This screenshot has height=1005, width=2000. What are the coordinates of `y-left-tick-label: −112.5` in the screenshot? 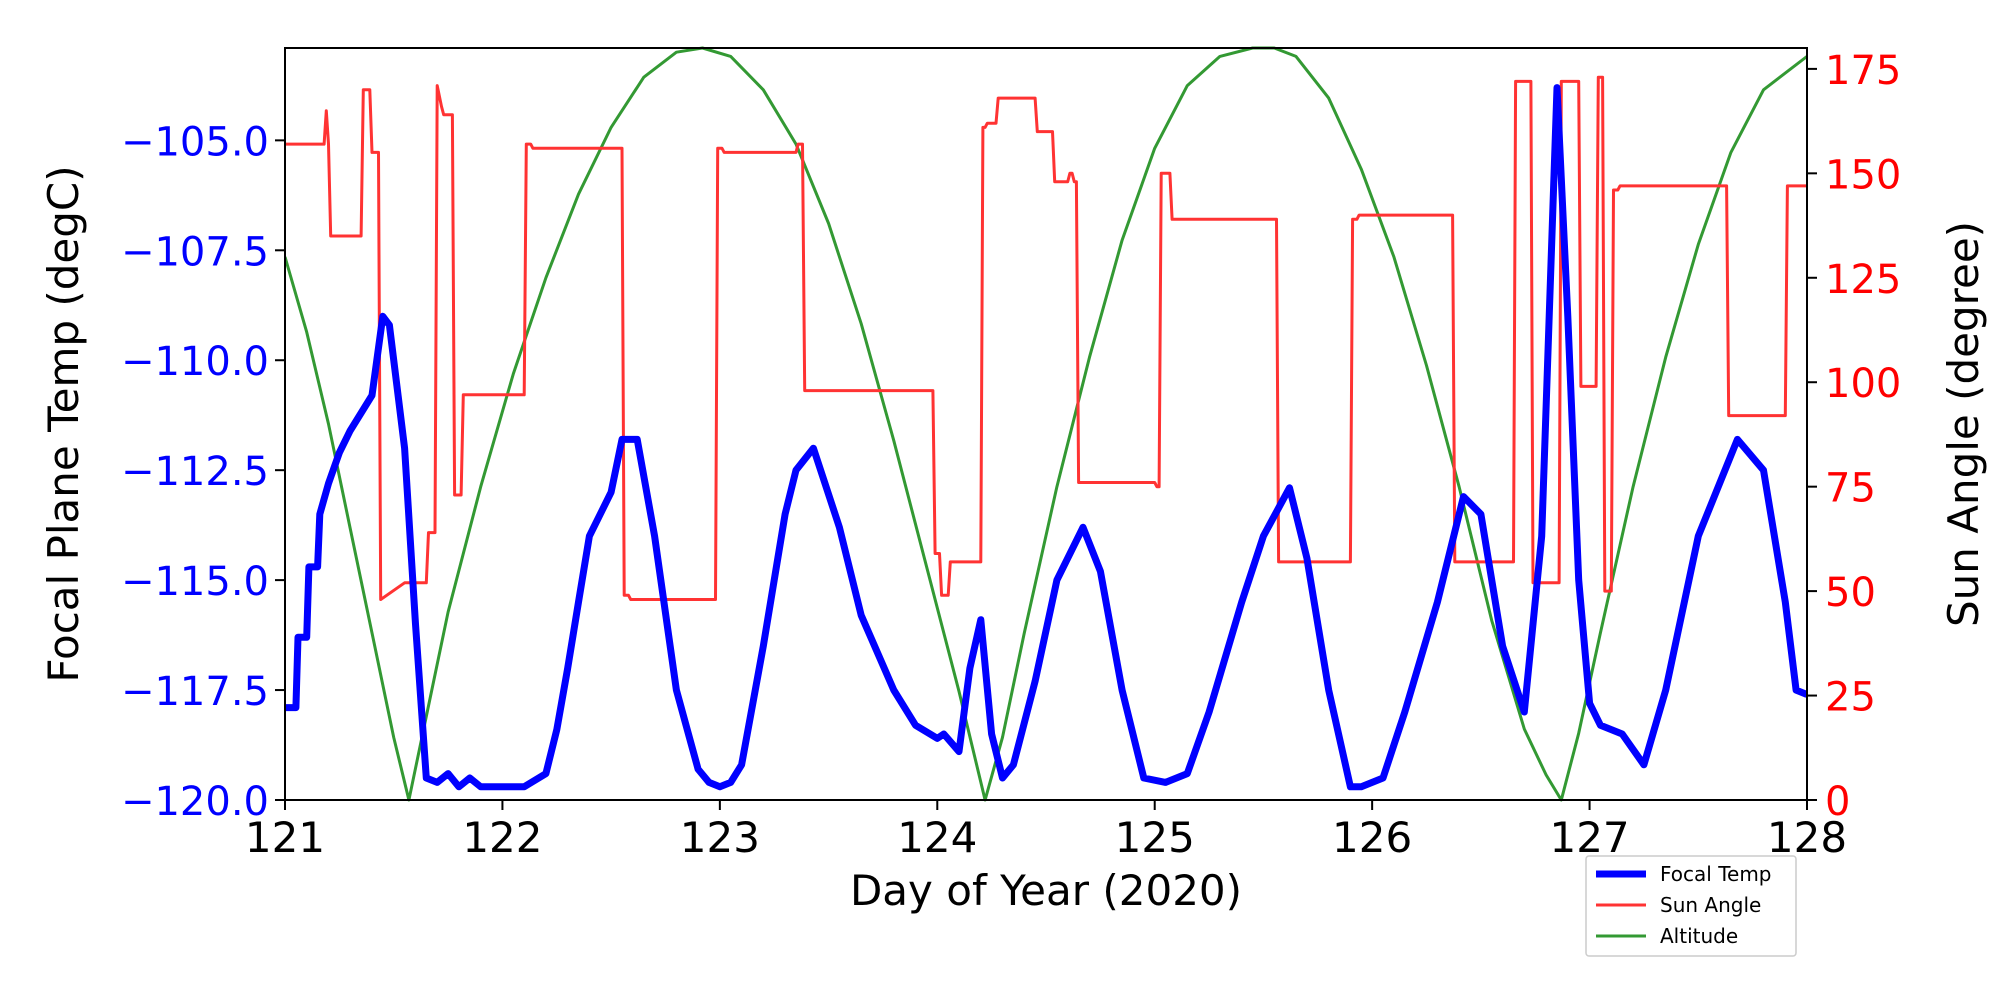 It's located at (195, 472).